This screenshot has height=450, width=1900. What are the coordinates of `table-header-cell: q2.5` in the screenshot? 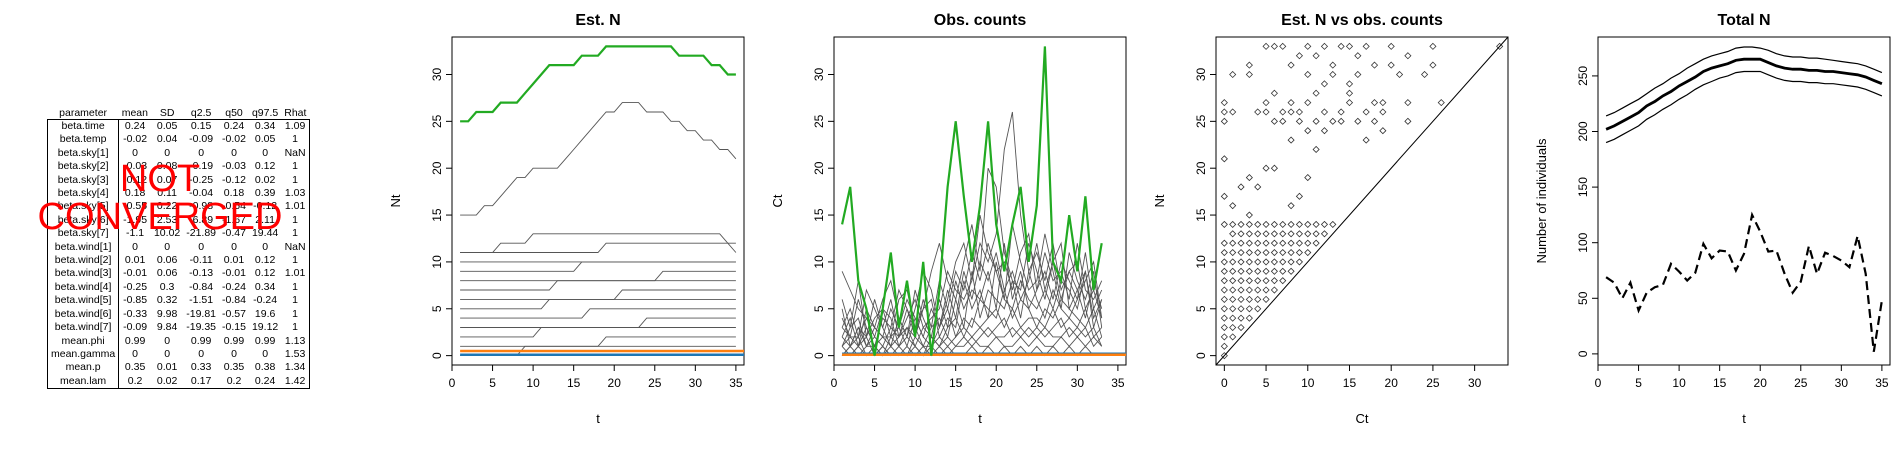 It's located at (201, 112).